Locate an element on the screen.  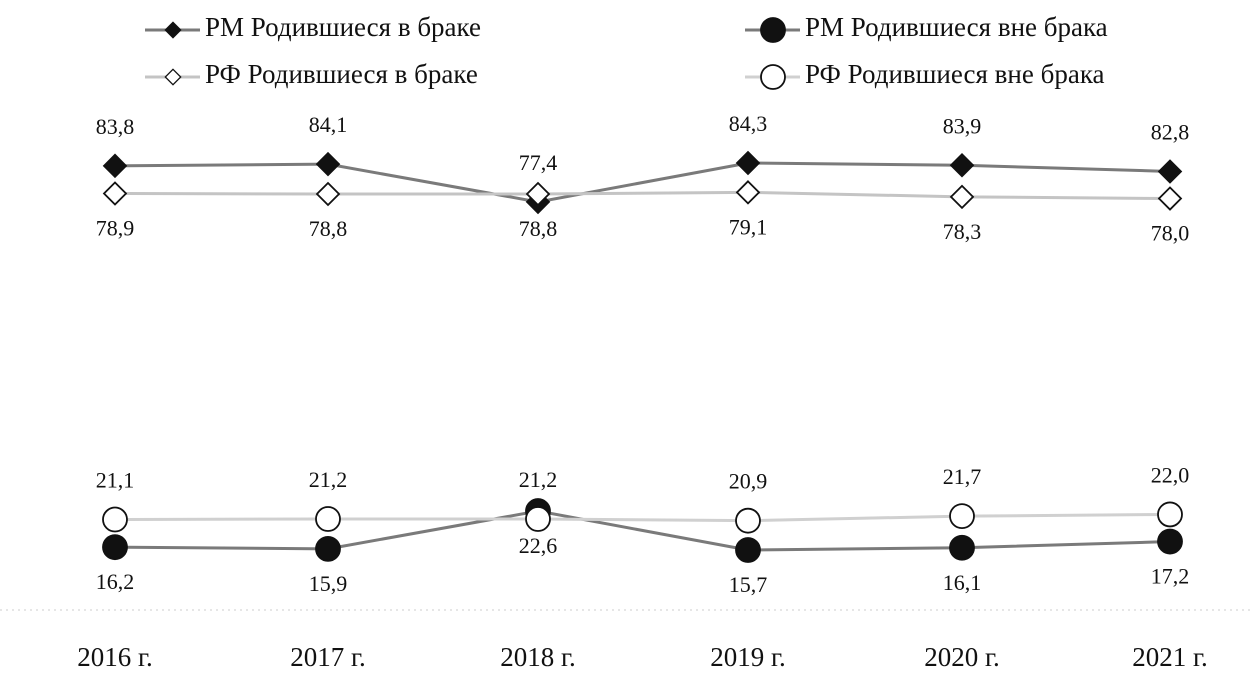
legend-label: РФ Родившиеся в браке is located at coordinates (341, 74).